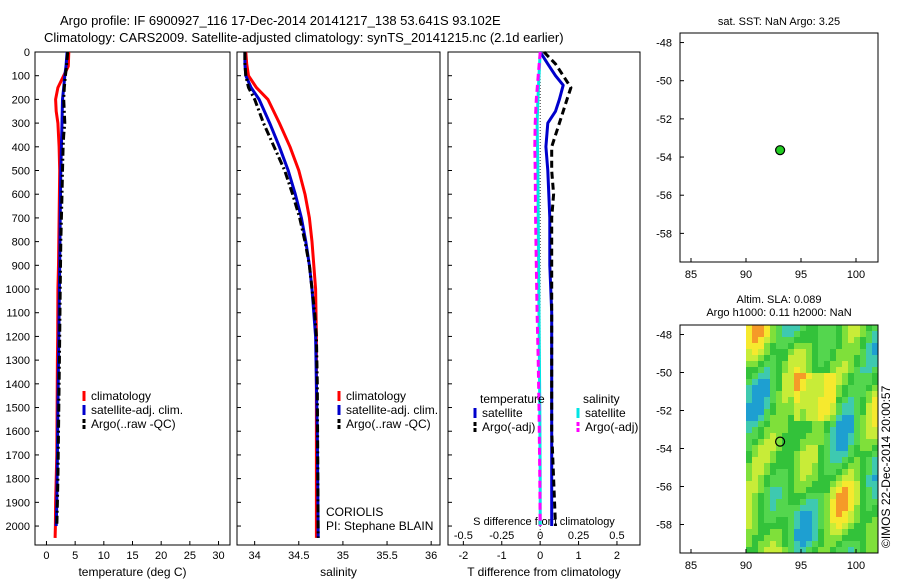 This screenshot has width=900, height=580. I want to click on difference-legend-title-temperature: temperature, so click(512, 399).